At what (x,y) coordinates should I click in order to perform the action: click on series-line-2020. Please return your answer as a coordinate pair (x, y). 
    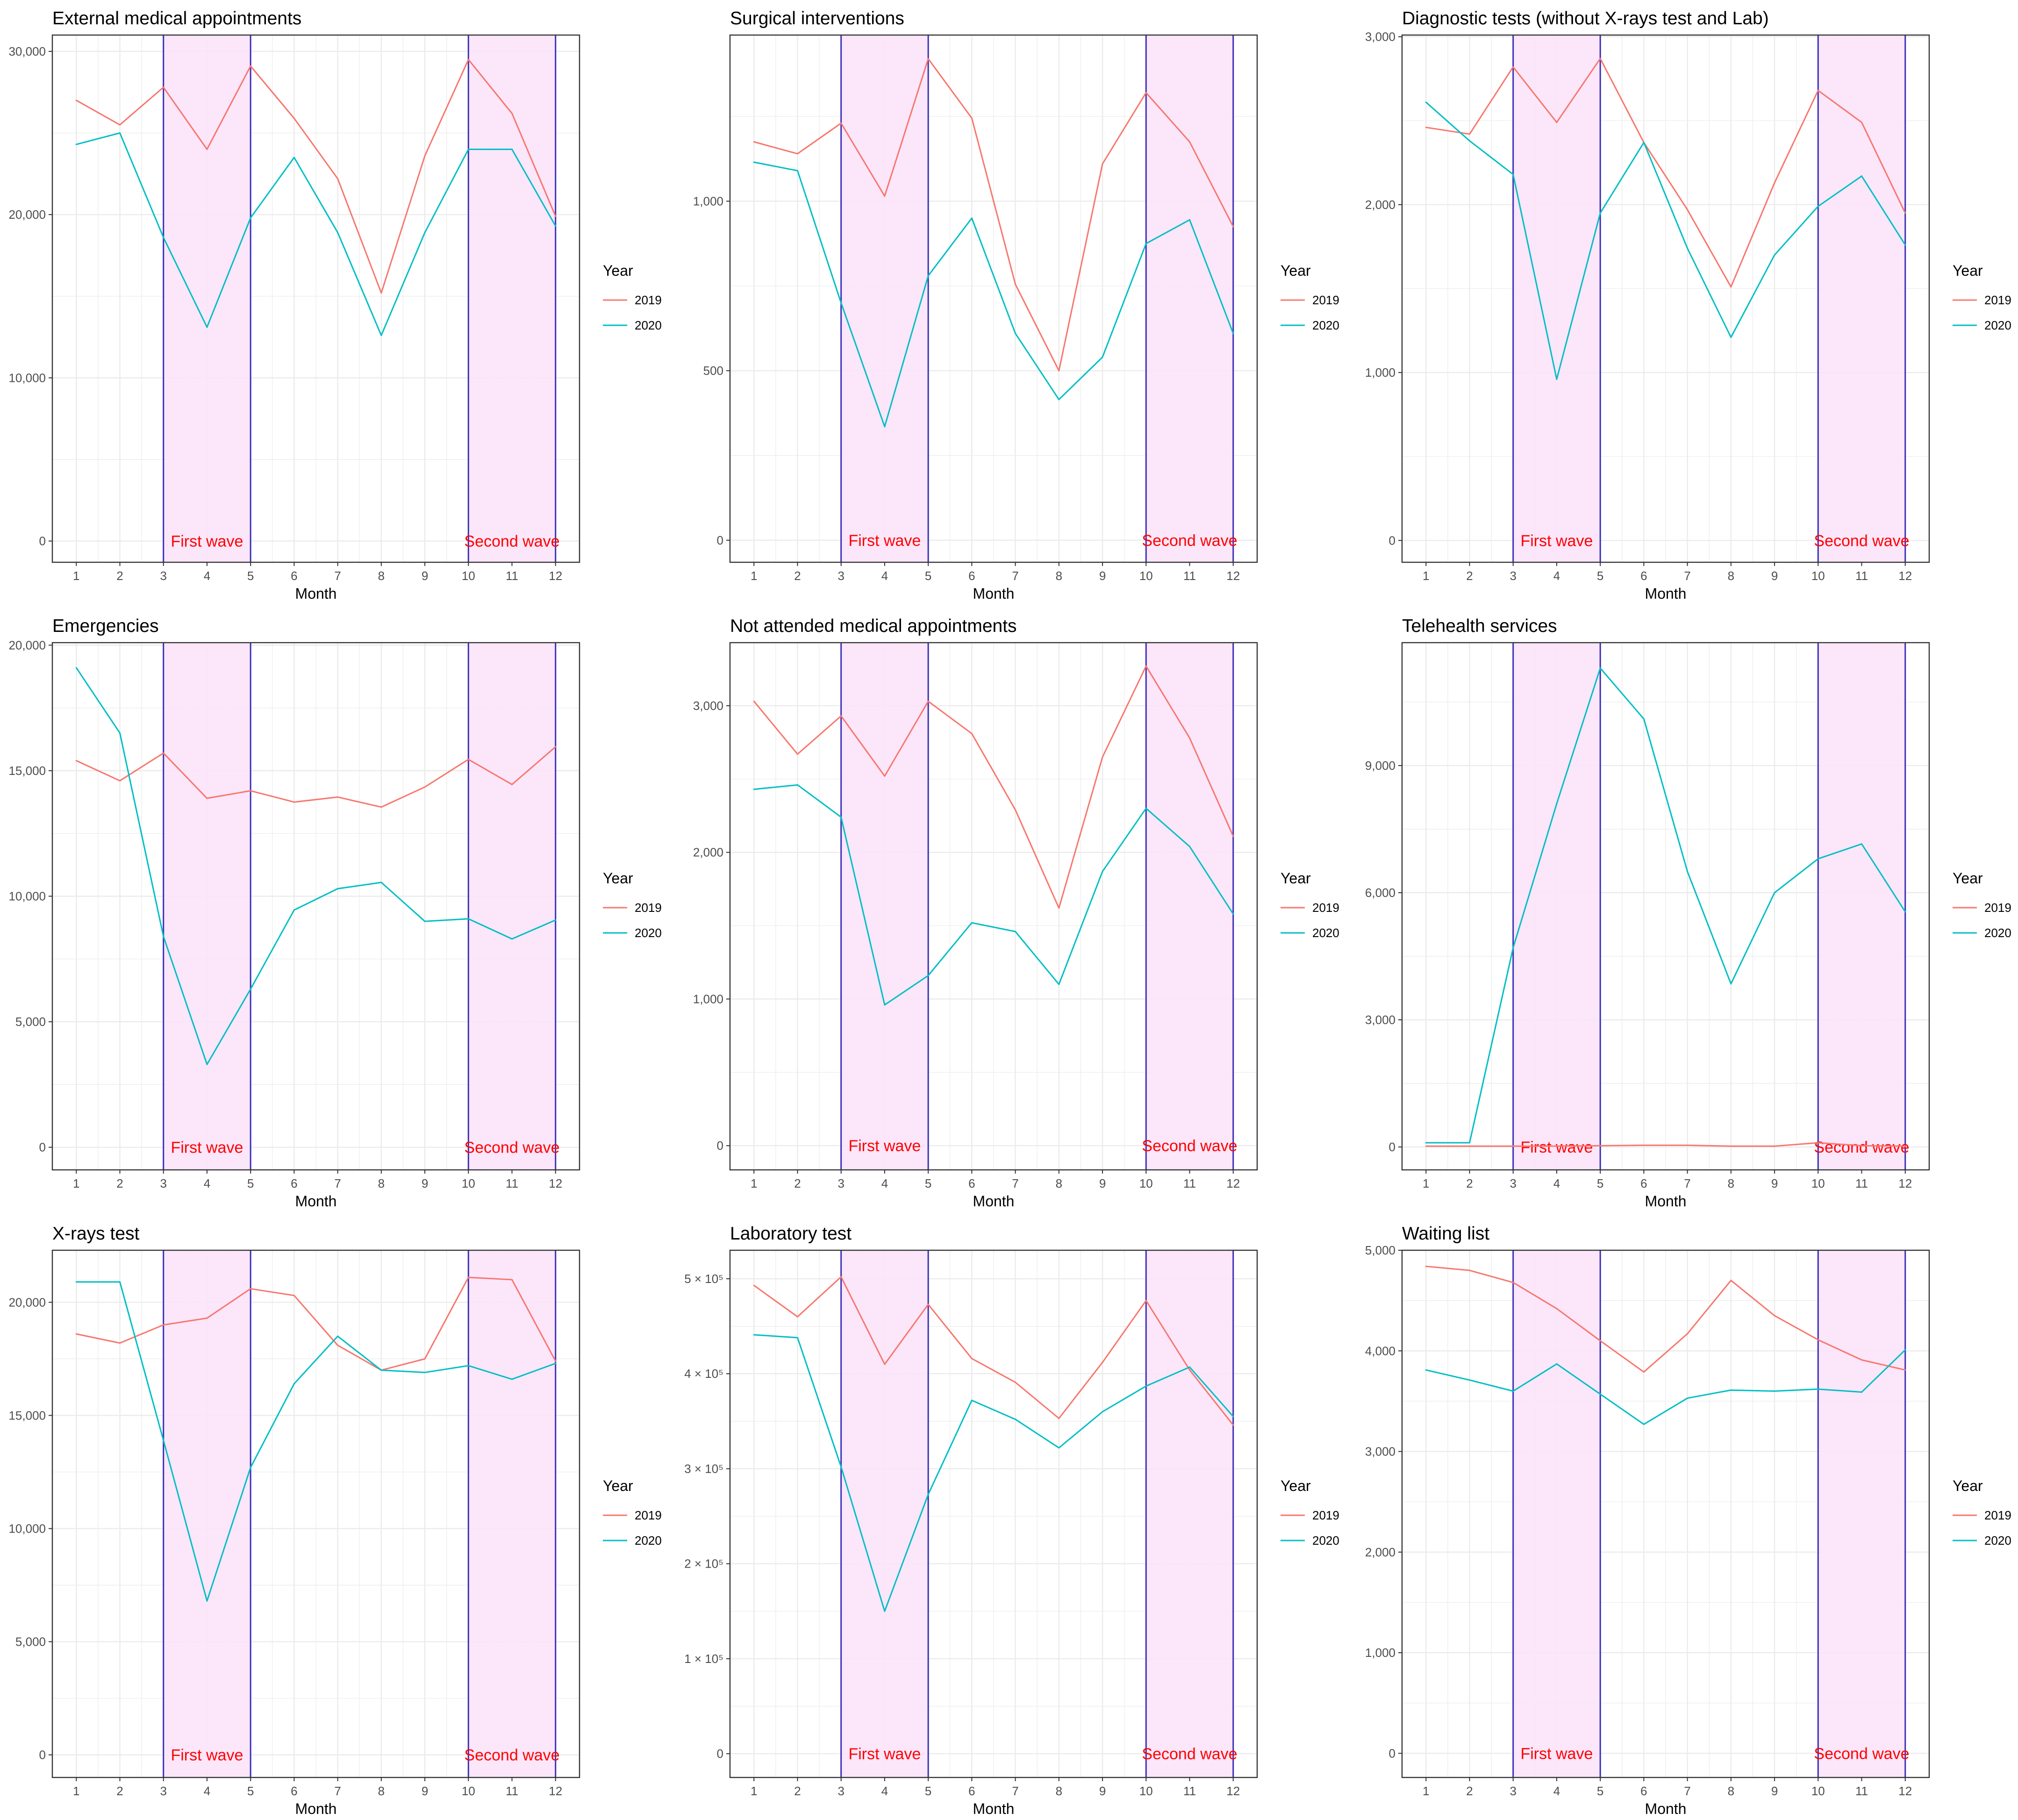
    Looking at the image, I should click on (1665, 240).